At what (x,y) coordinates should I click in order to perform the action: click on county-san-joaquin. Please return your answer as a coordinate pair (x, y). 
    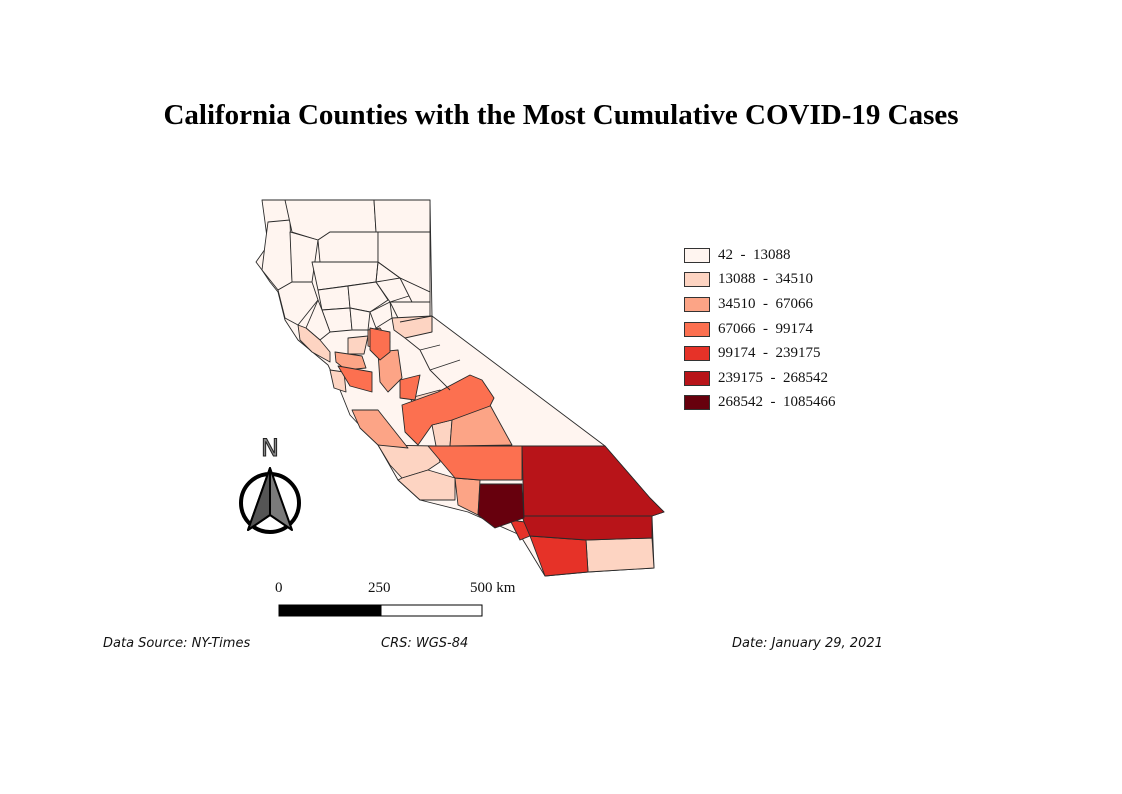
    Looking at the image, I should click on (390, 371).